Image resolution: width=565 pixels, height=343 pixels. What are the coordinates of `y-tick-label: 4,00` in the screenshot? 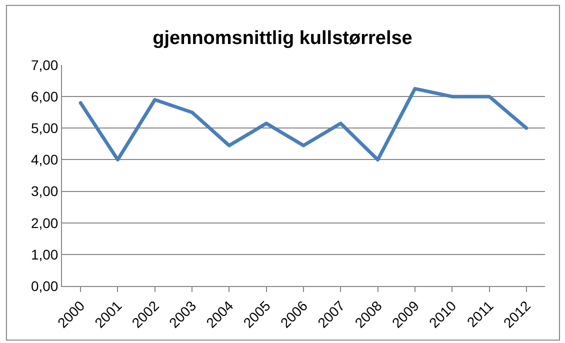 It's located at (44, 160).